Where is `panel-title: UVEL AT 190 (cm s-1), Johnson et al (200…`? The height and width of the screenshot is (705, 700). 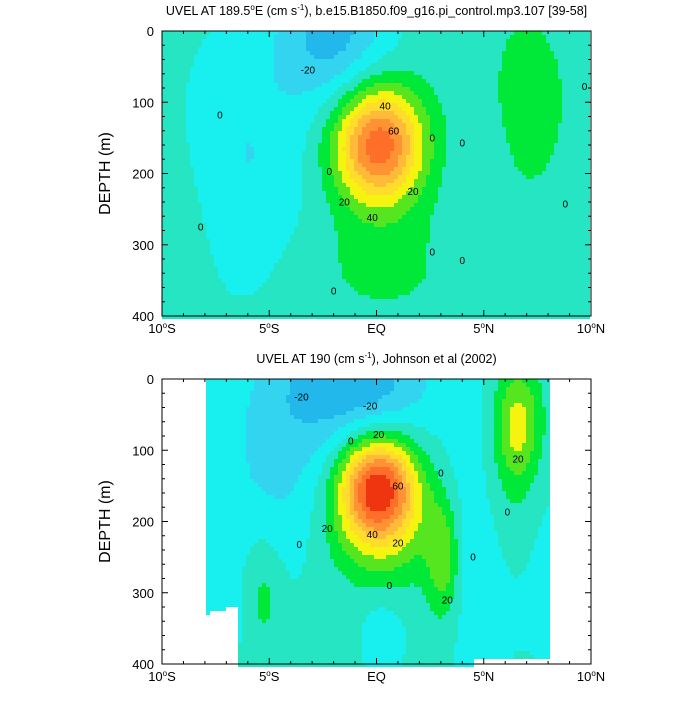
panel-title: UVEL AT 190 (cm s-1), Johnson et al (200… is located at coordinates (376, 358).